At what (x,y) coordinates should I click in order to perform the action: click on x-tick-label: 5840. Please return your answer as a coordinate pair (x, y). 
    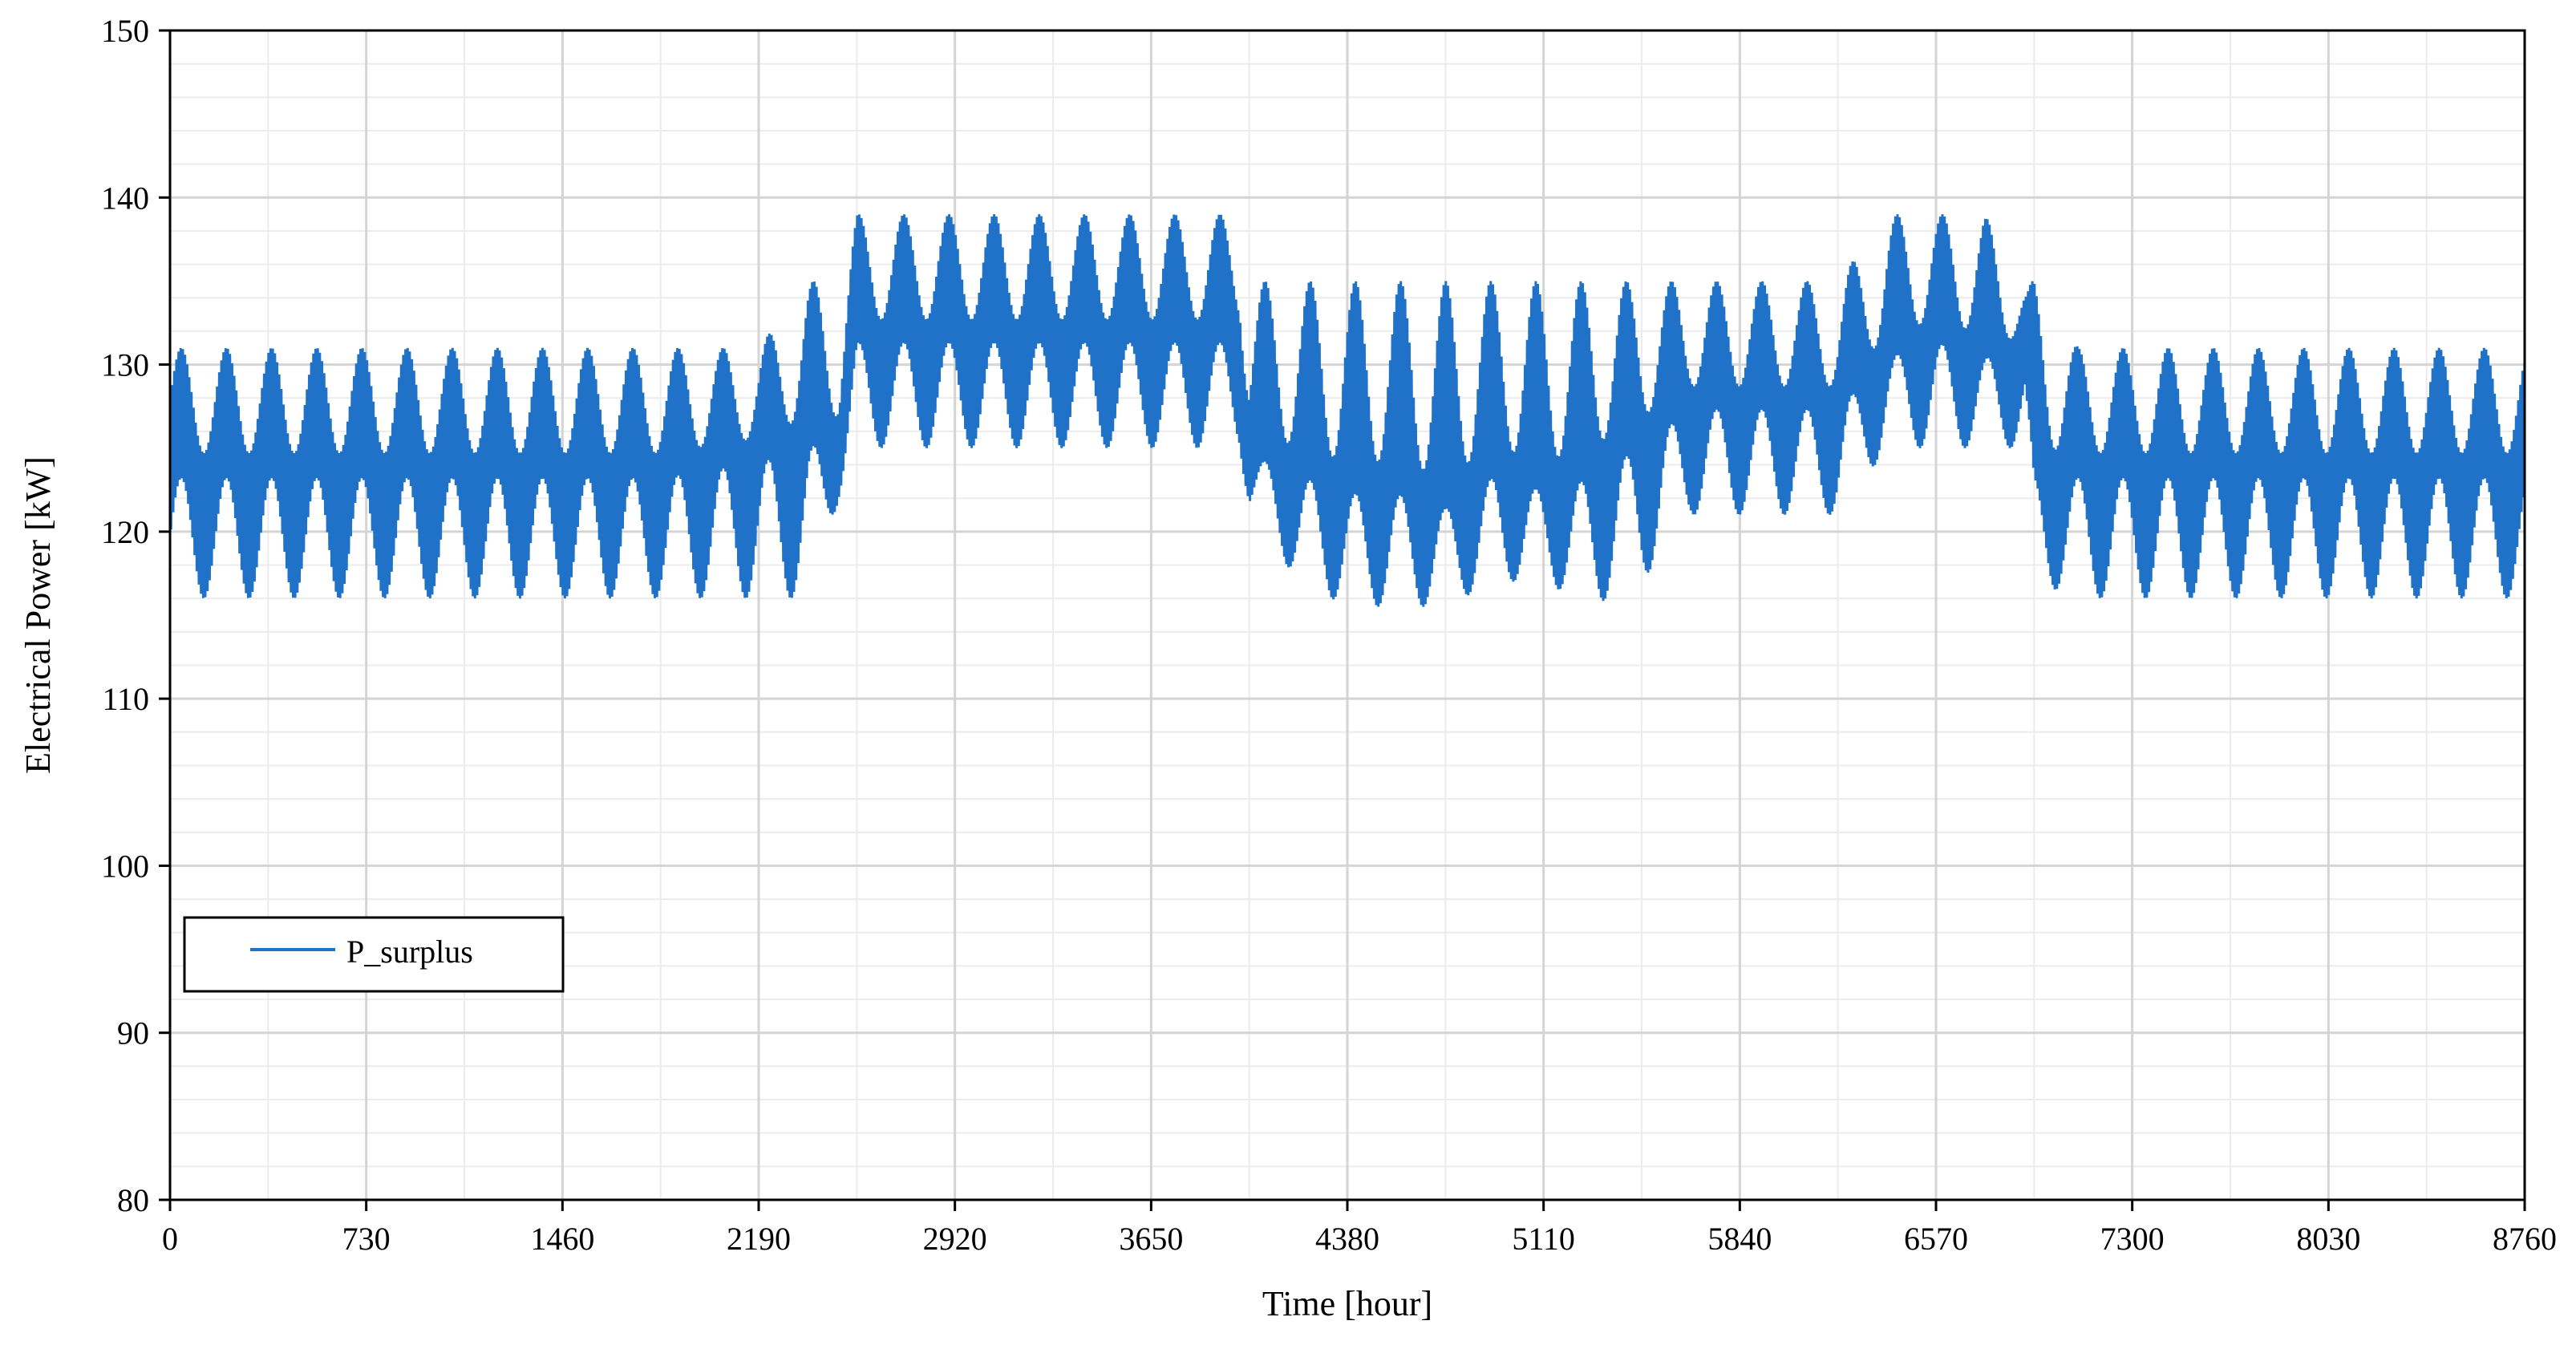
    Looking at the image, I should click on (1739, 1239).